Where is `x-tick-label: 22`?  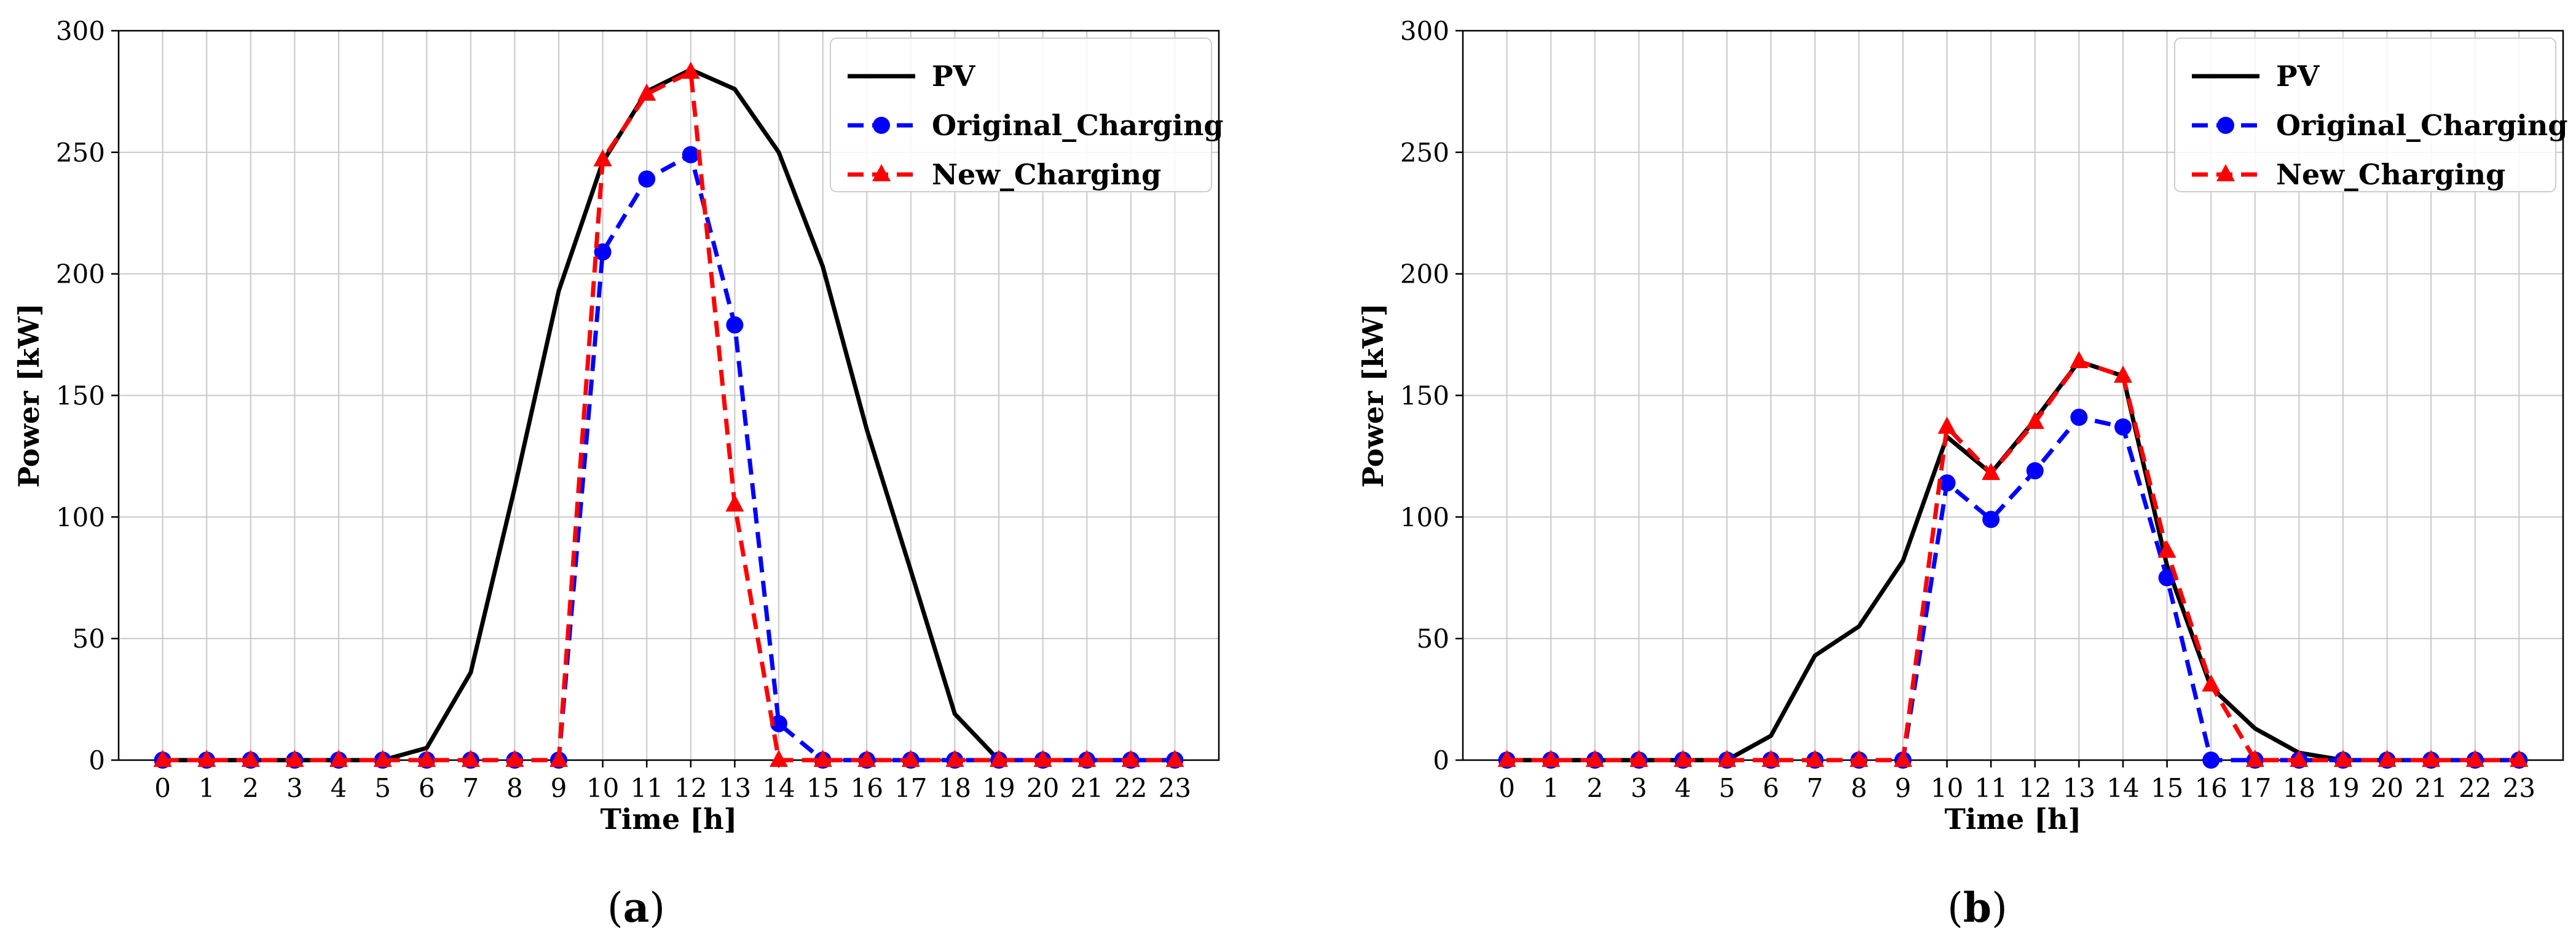 x-tick-label: 22 is located at coordinates (2475, 788).